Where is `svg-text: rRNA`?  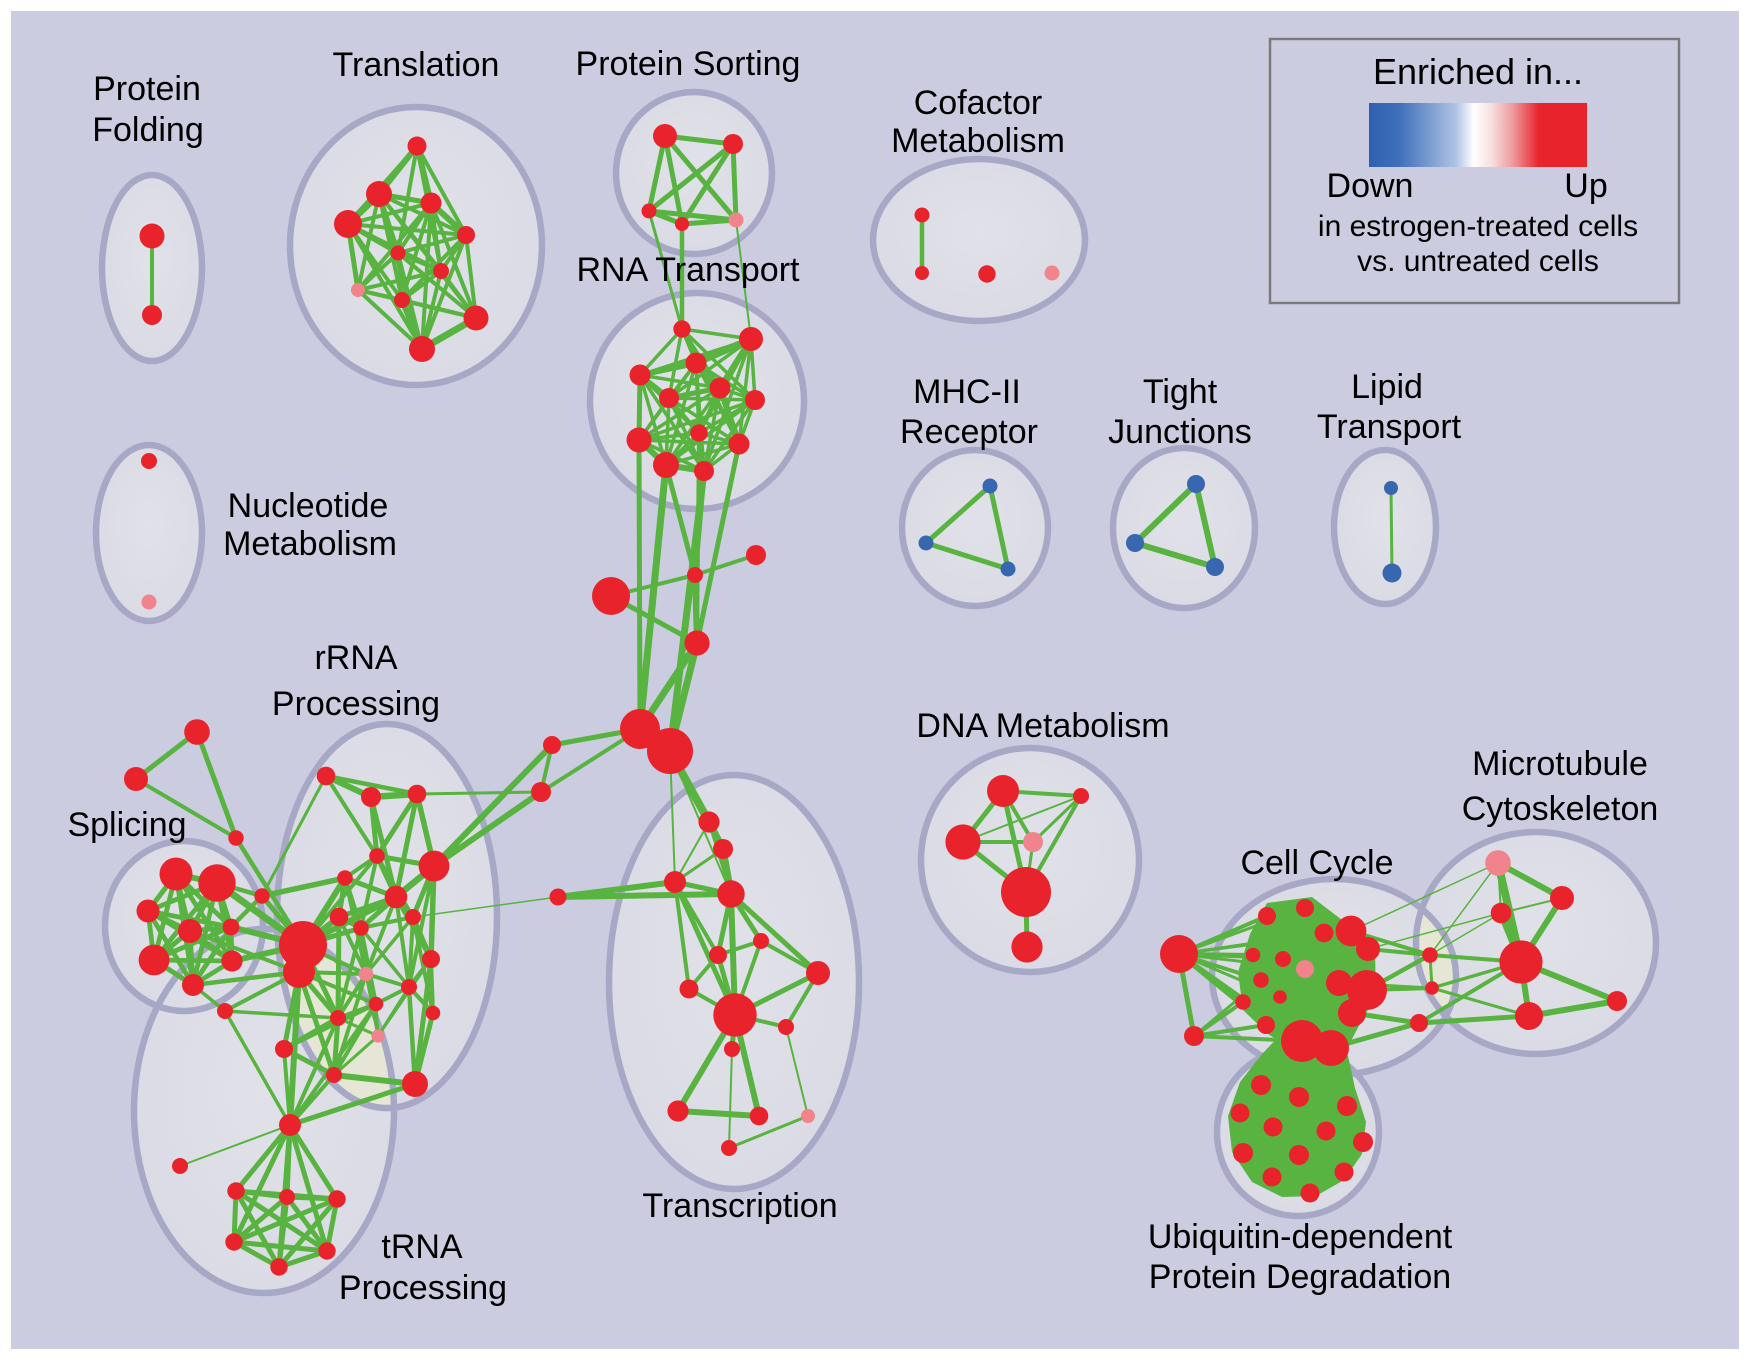
svg-text: rRNA is located at coordinates (355, 658).